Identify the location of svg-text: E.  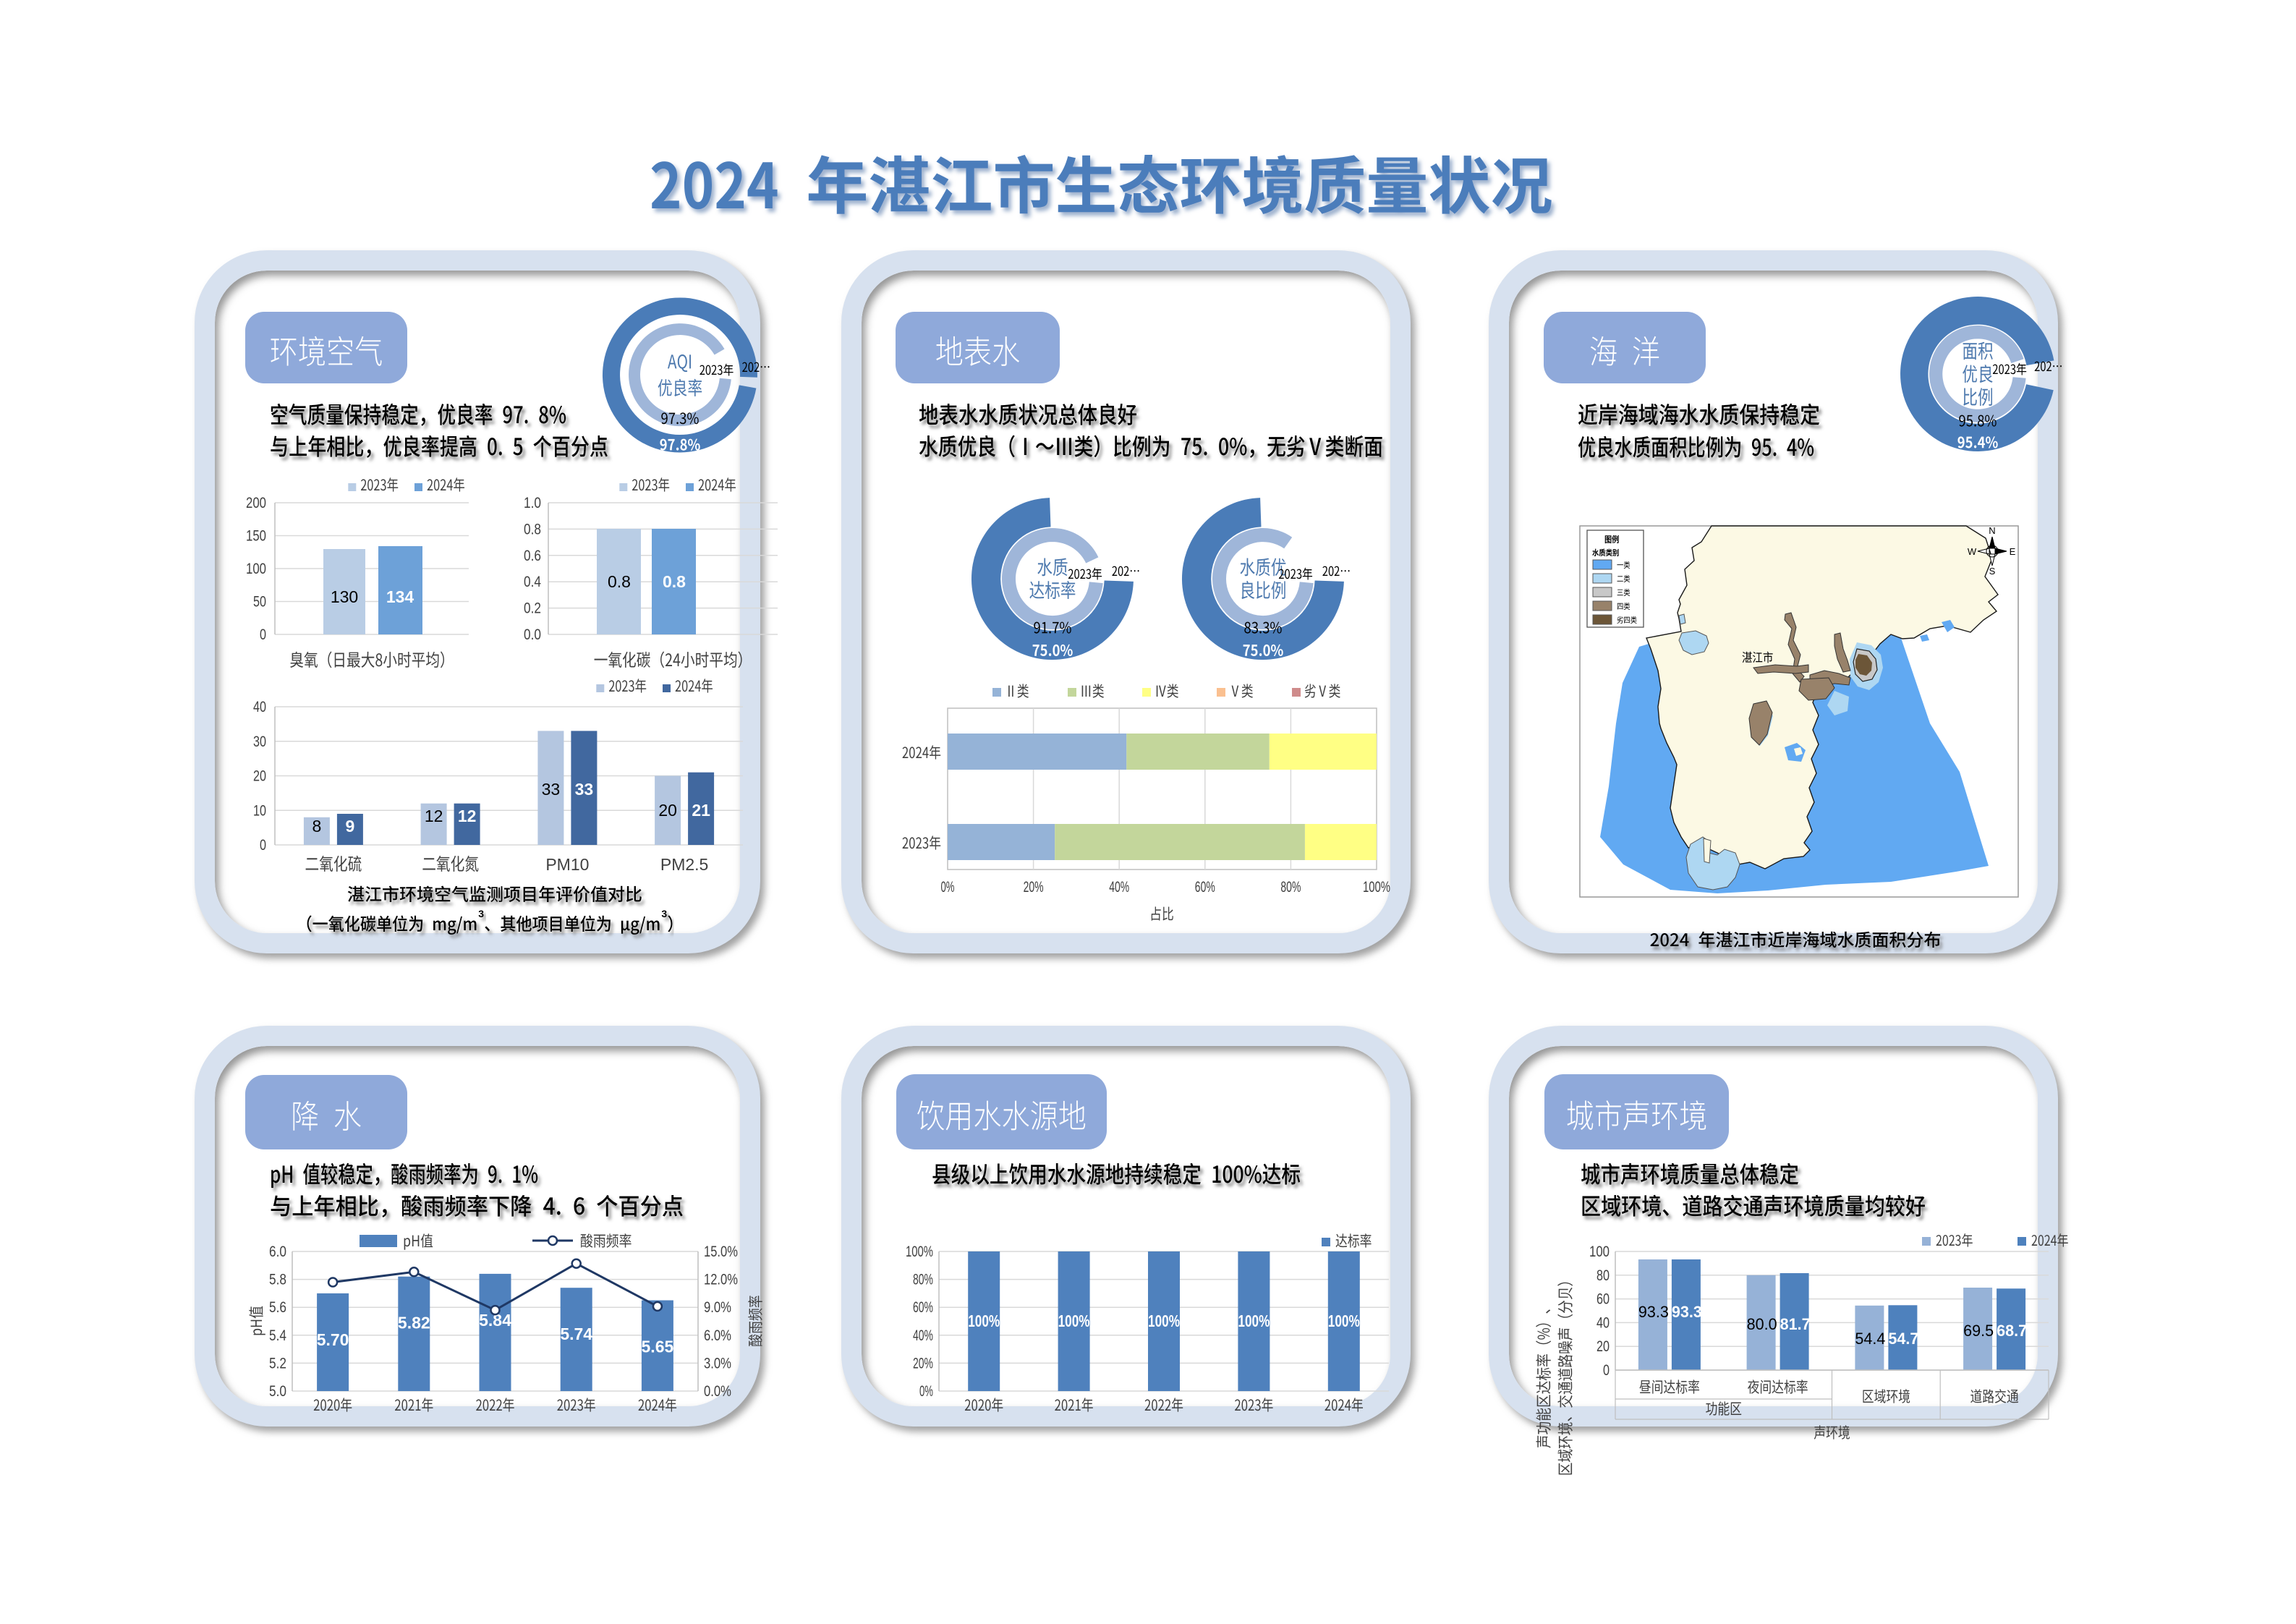
(2013, 551).